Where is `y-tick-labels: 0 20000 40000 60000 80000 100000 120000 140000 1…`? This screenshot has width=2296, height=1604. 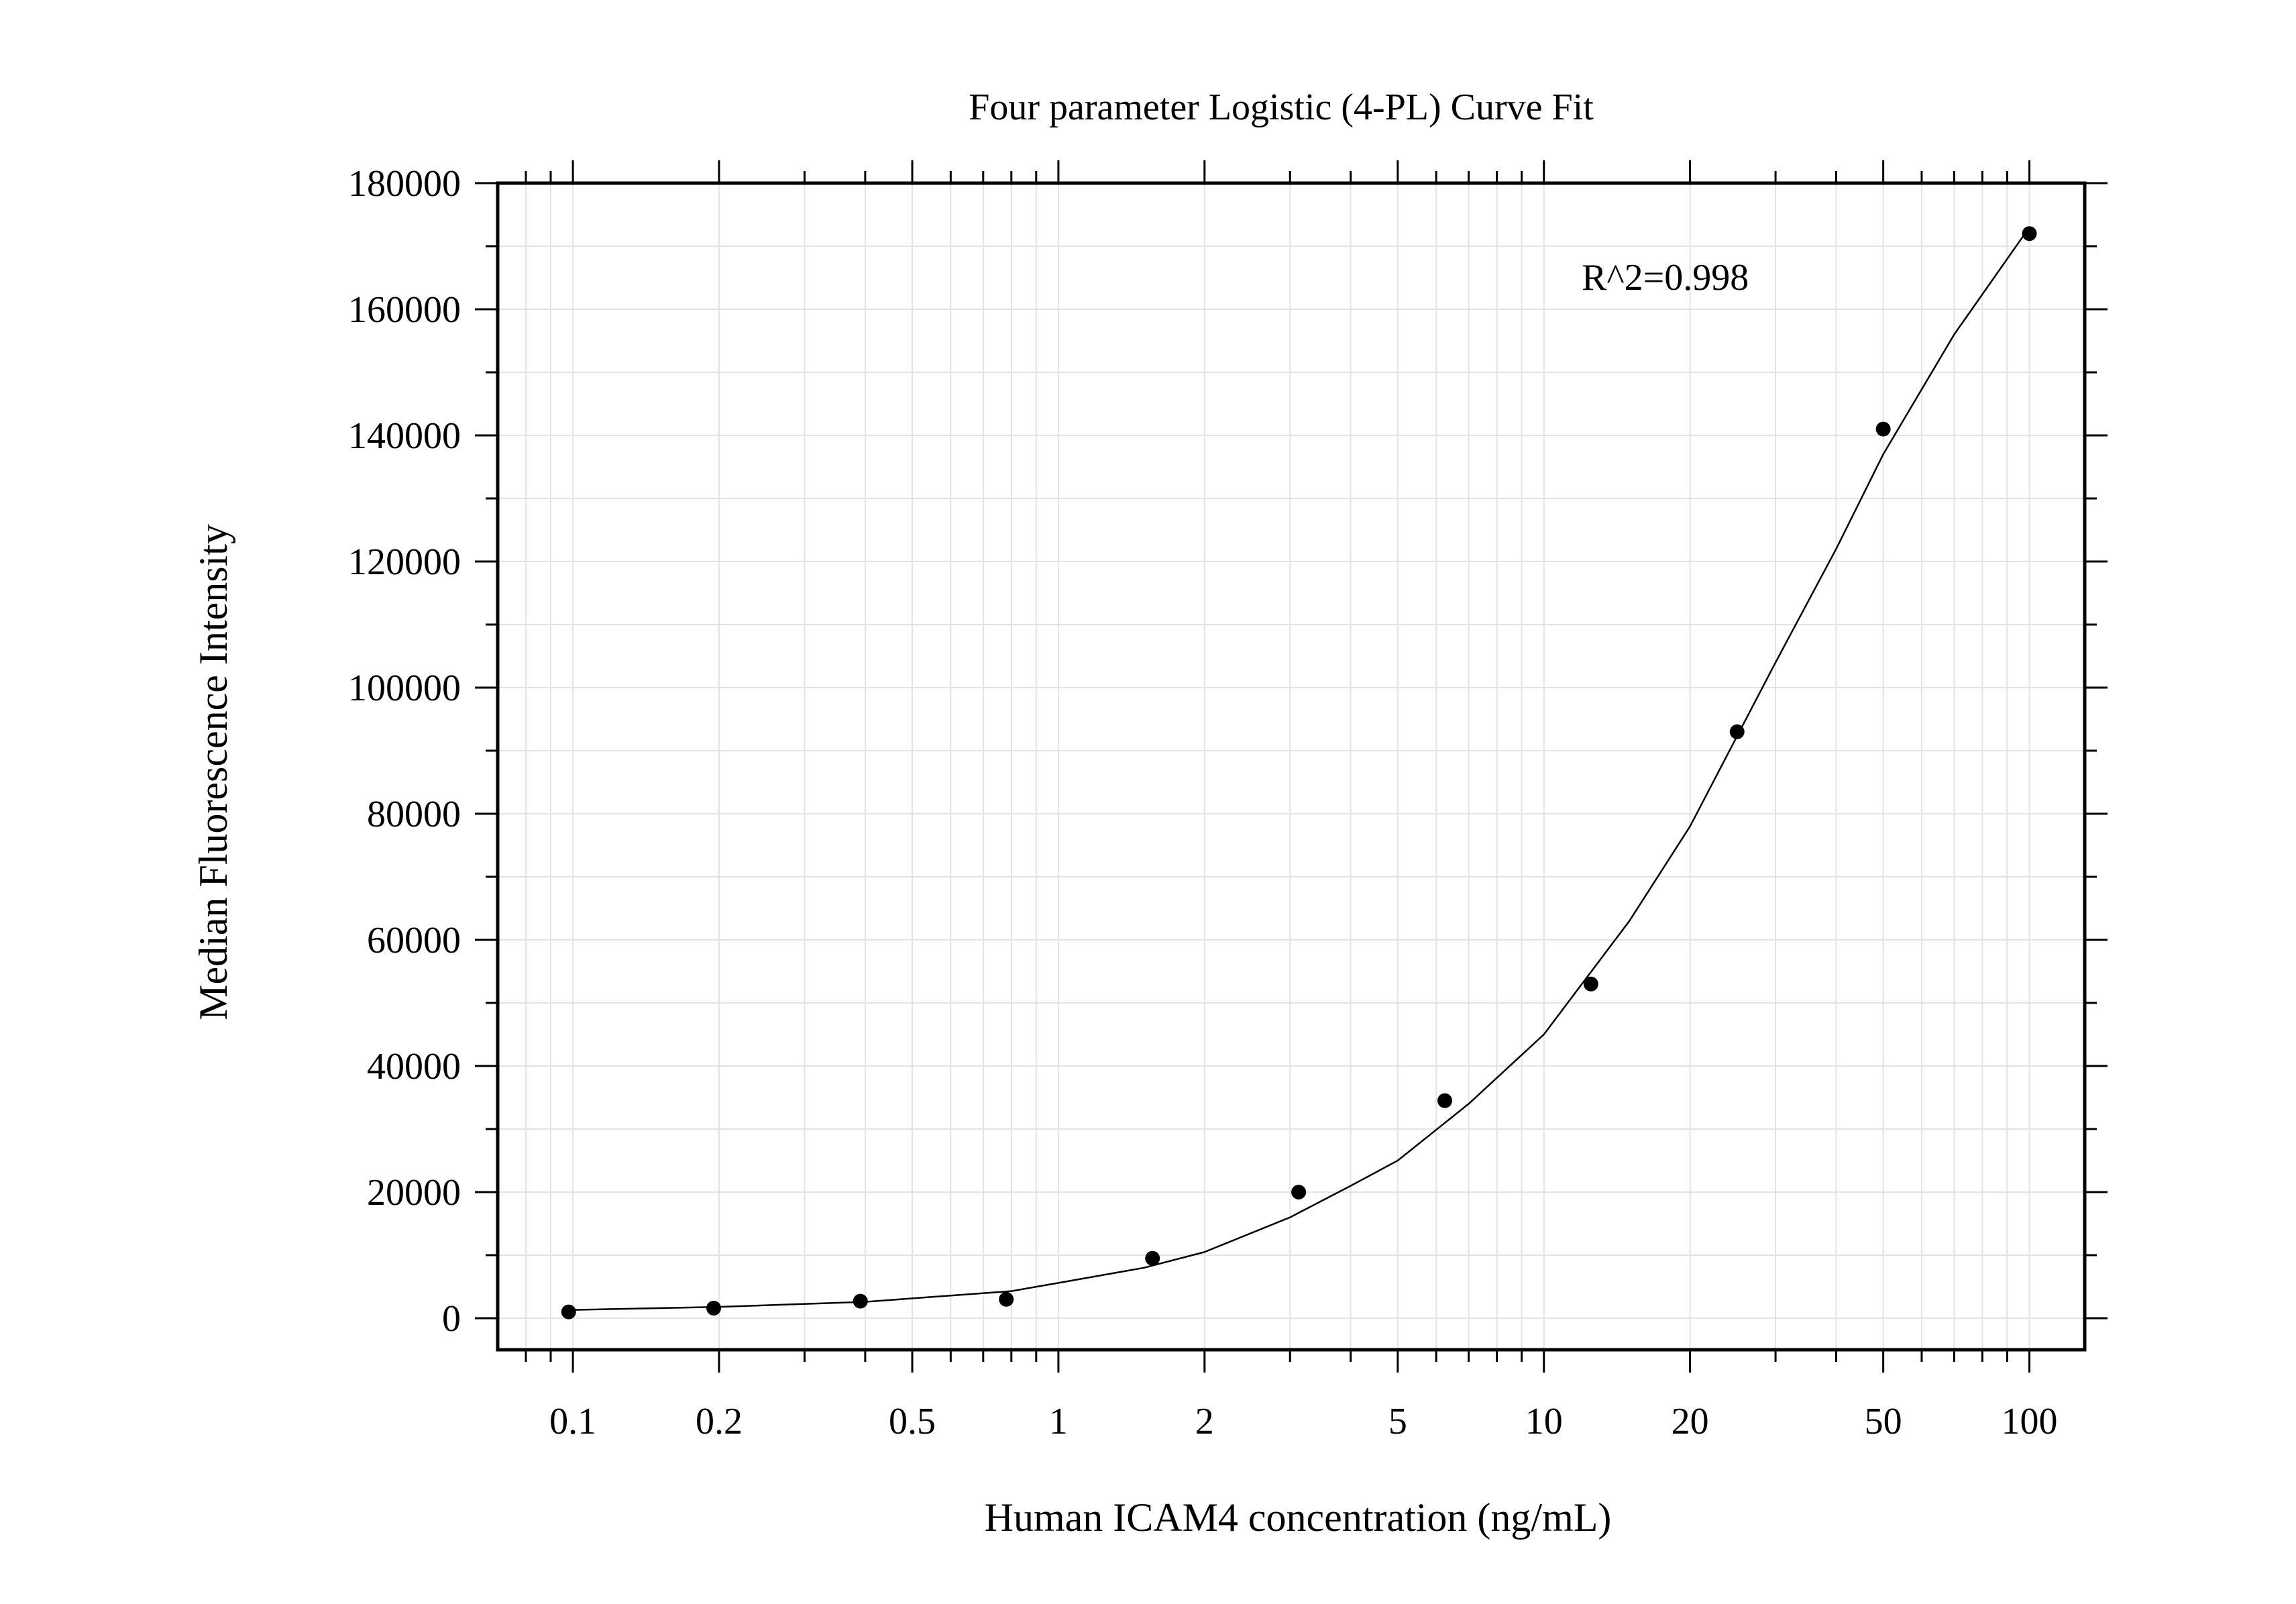
y-tick-labels: 0 20000 40000 60000 80000 100000 120000 140000 1… is located at coordinates (404, 752).